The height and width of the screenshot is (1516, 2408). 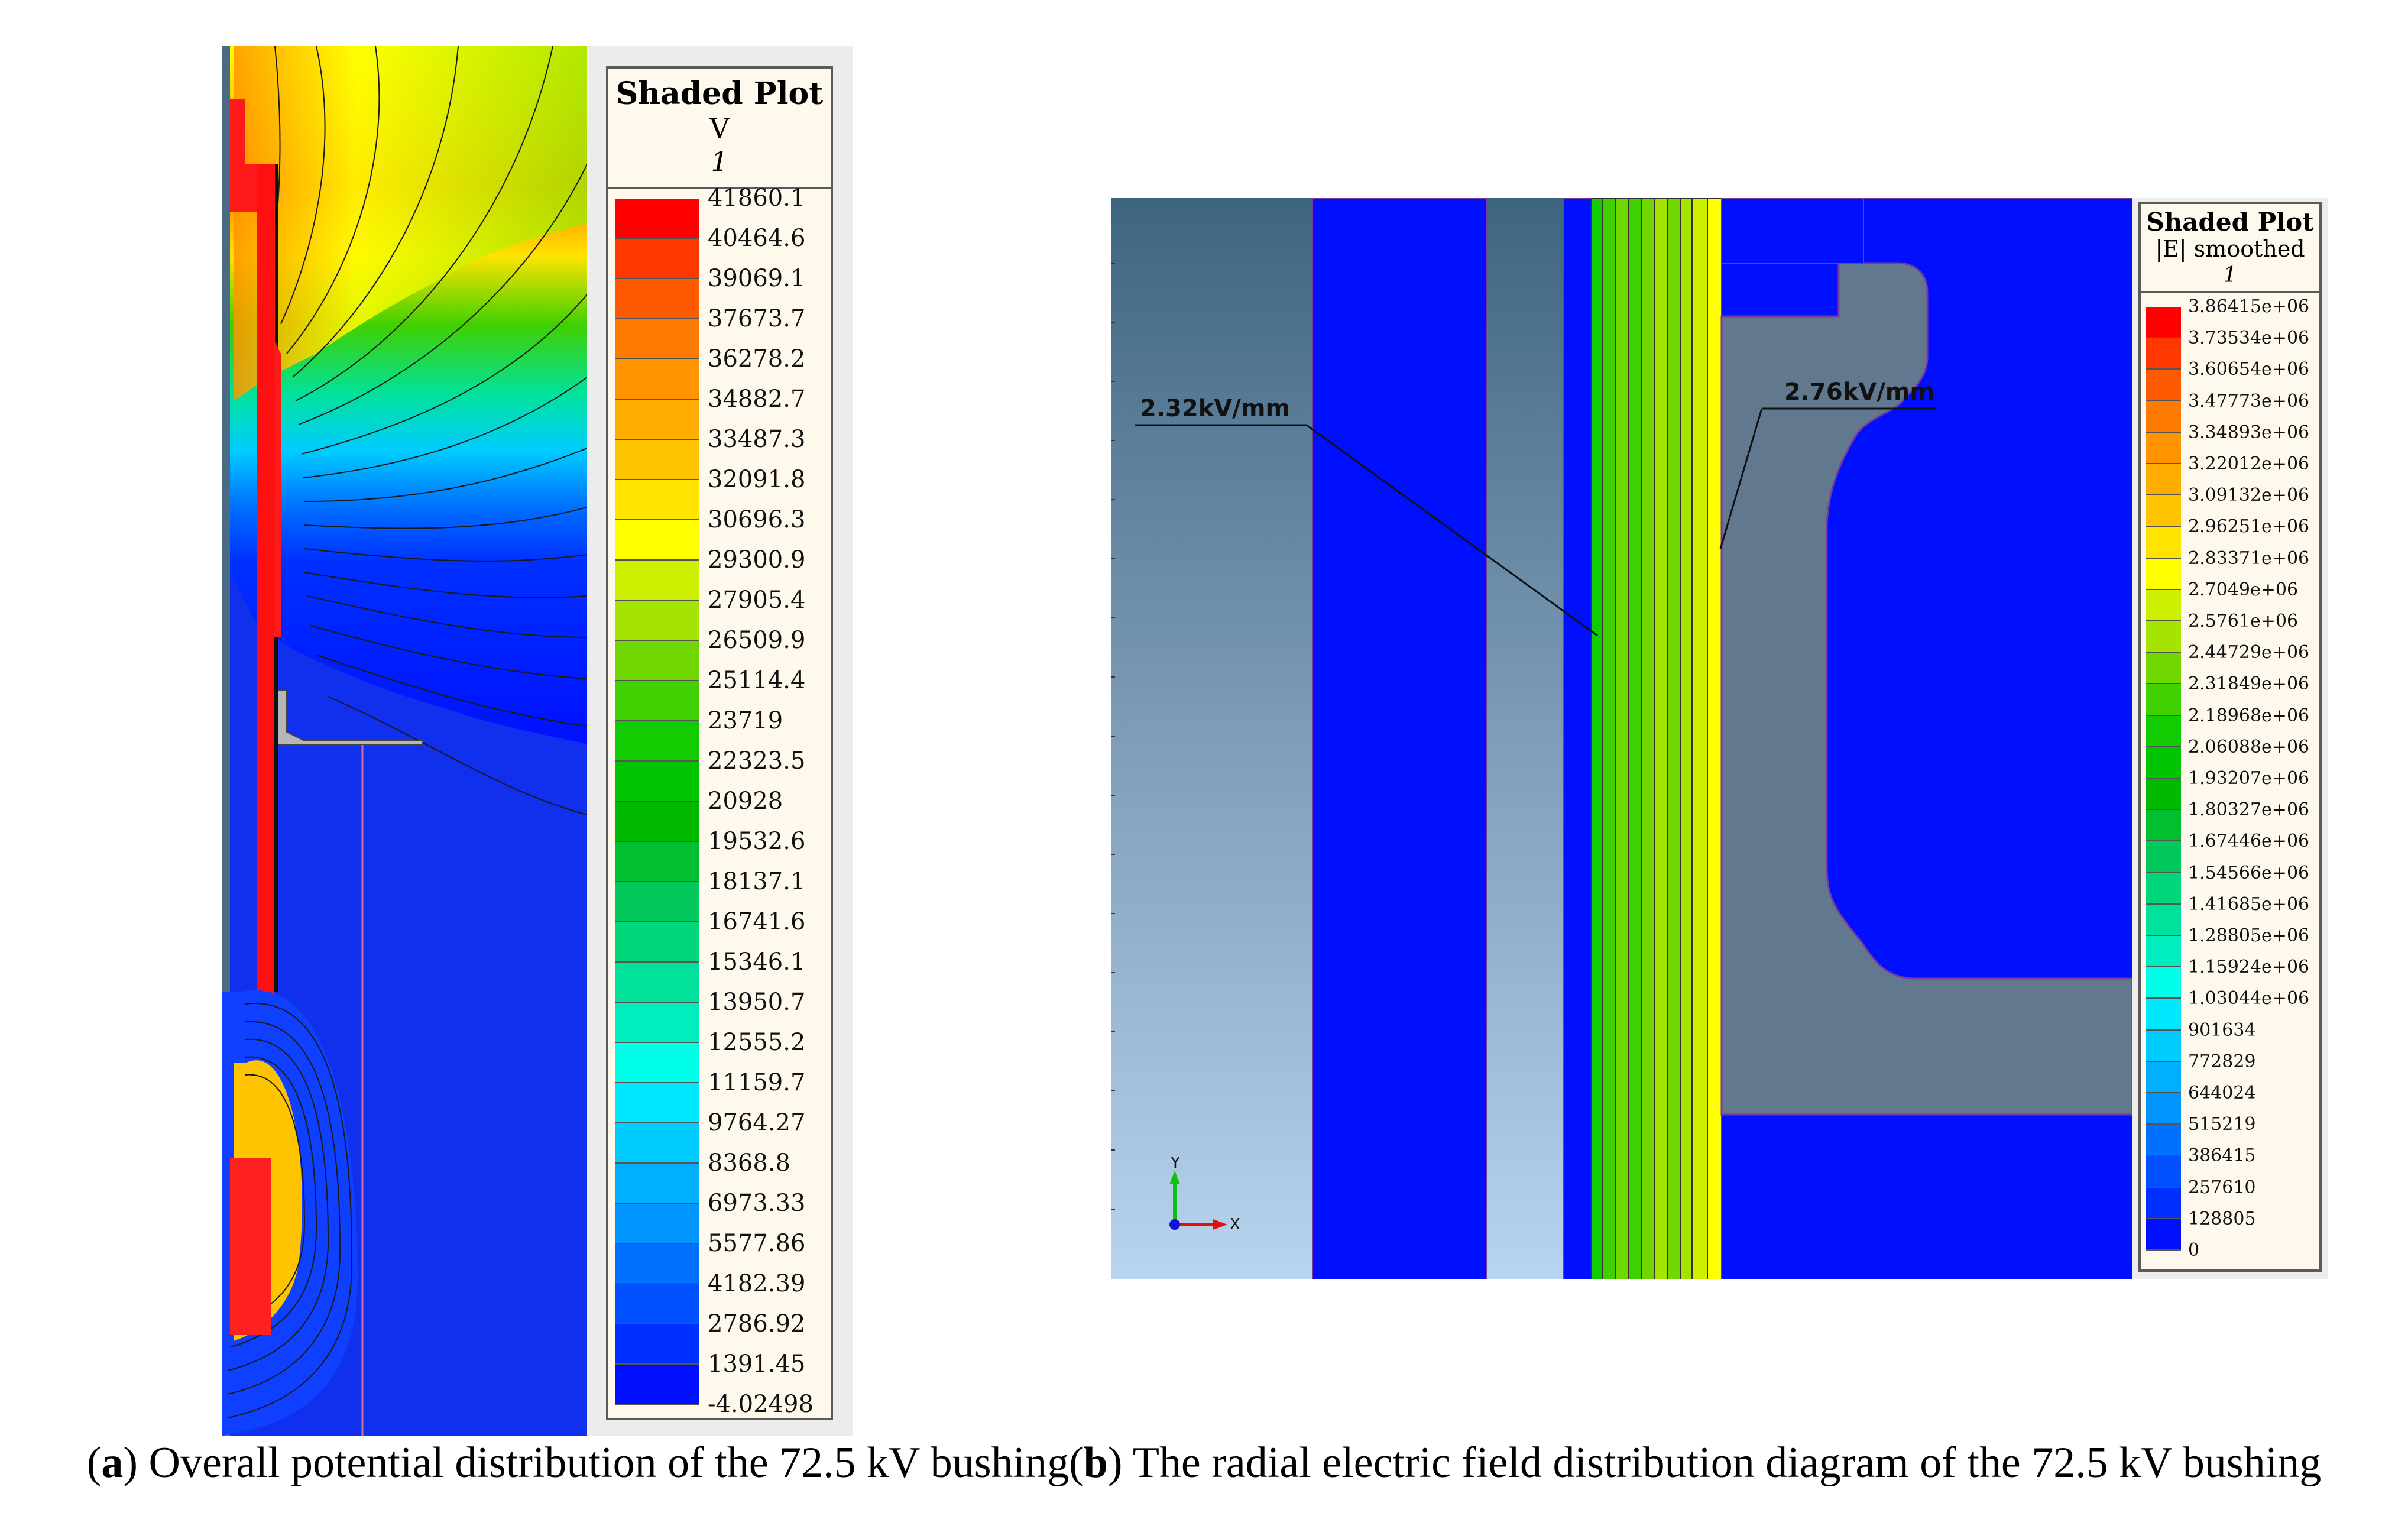 I want to click on legend-value-label: 2786.92, so click(x=757, y=1323).